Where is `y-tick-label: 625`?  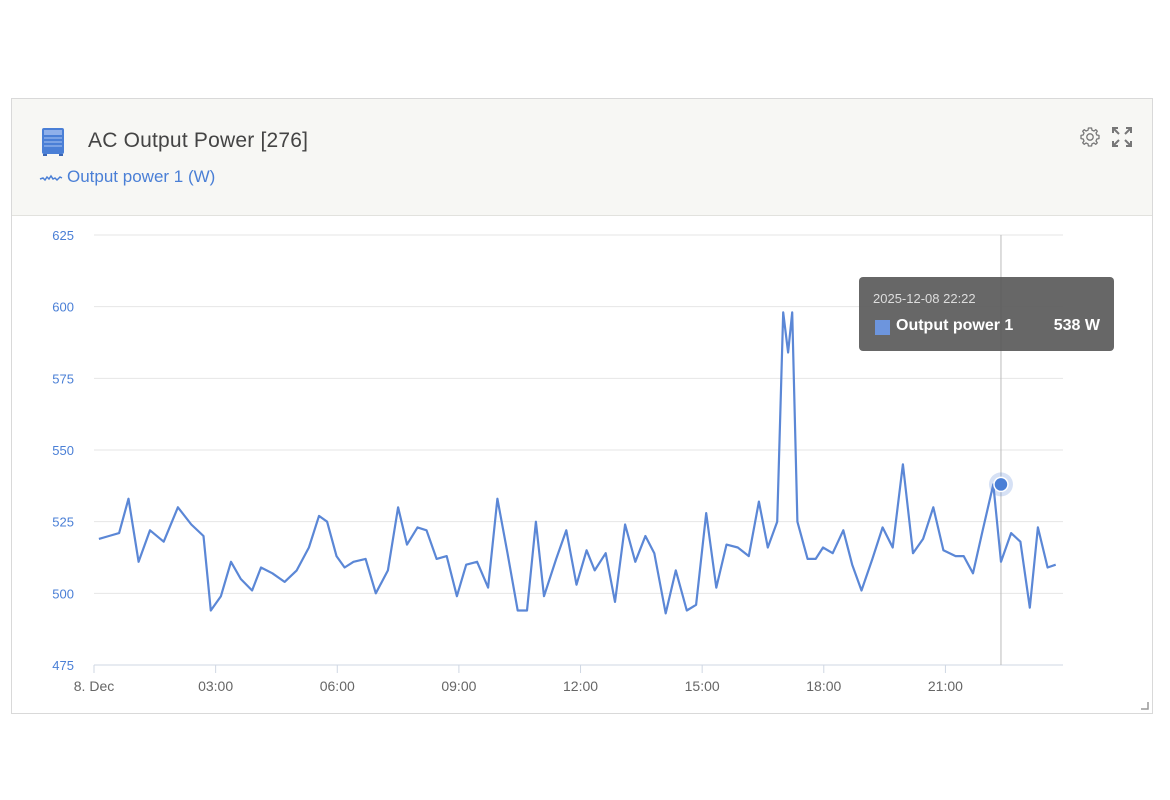
y-tick-label: 625 is located at coordinates (63, 235).